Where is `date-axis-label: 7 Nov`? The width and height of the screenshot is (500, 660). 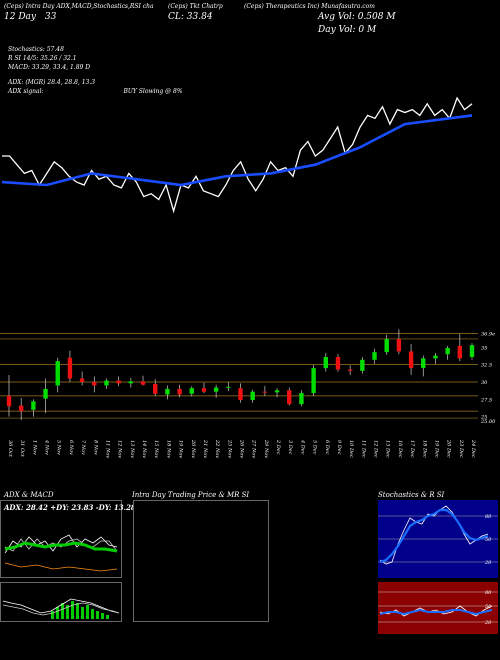 date-axis-label: 7 Nov is located at coordinates (83, 447).